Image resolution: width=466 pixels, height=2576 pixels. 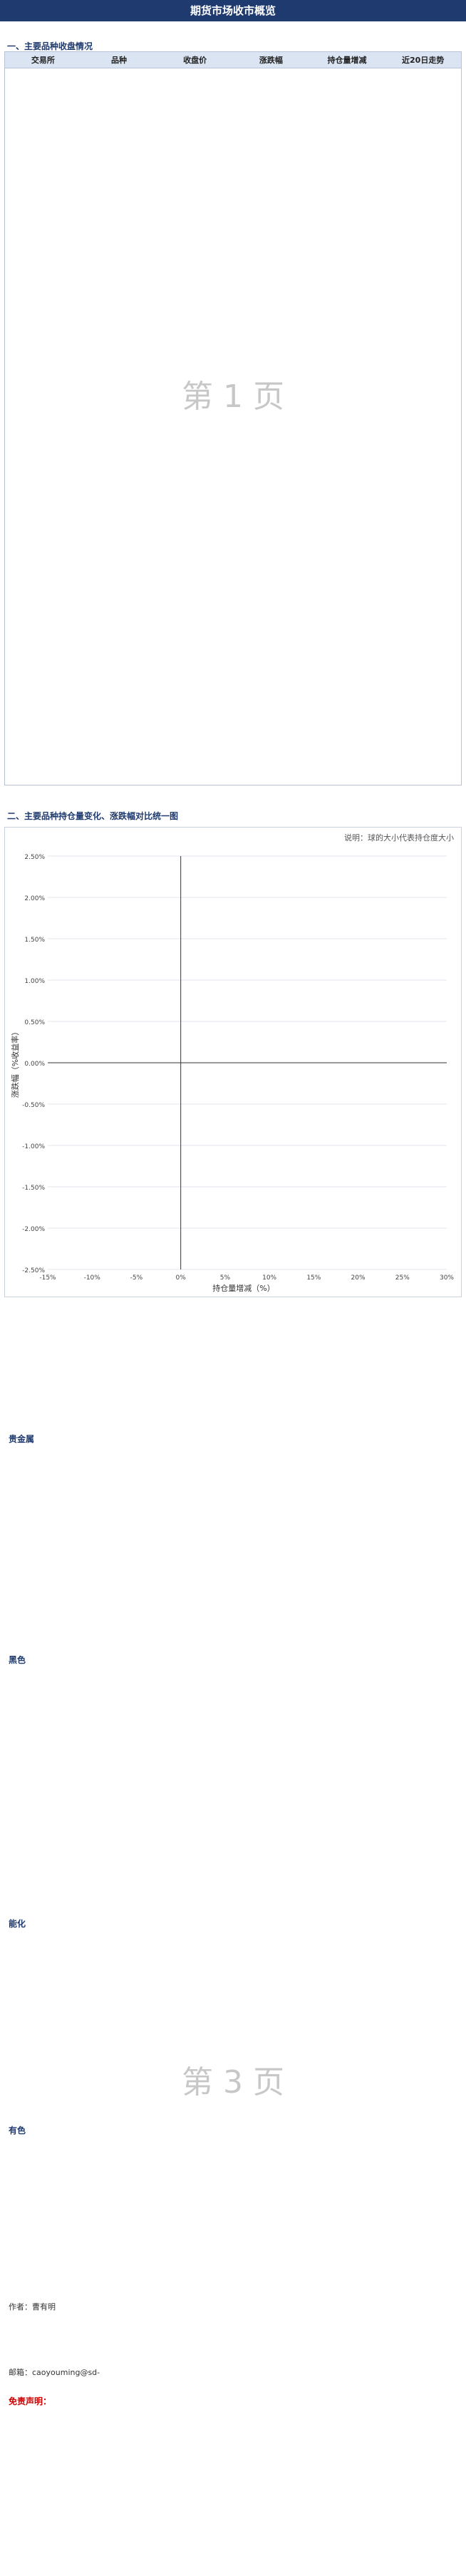 I want to click on x-tick-label: 5%, so click(x=225, y=1278).